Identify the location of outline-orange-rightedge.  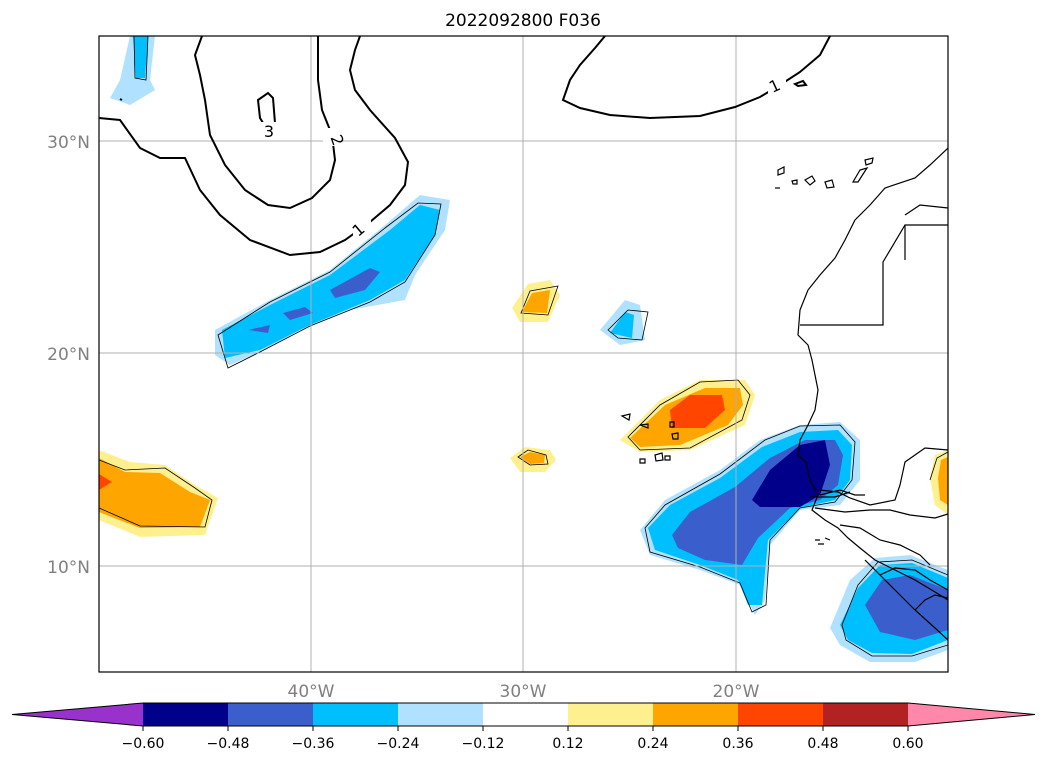
(938, 466).